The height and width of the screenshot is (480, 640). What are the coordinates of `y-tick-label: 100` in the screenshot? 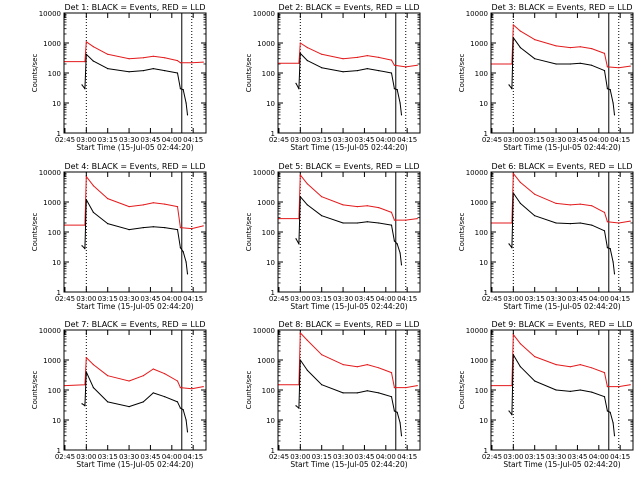 It's located at (54, 233).